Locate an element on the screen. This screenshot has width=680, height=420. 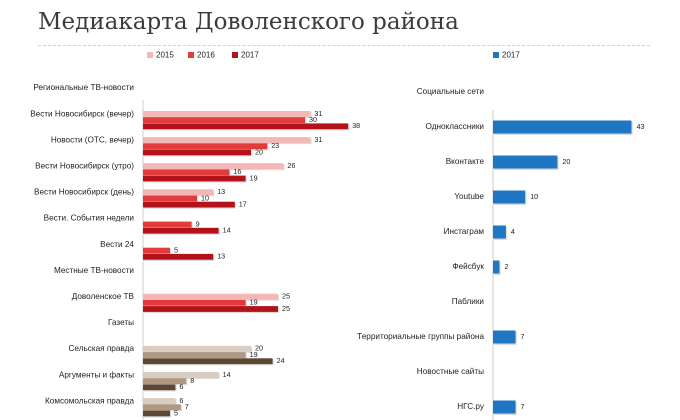
data-label: 8 is located at coordinates (192, 380).